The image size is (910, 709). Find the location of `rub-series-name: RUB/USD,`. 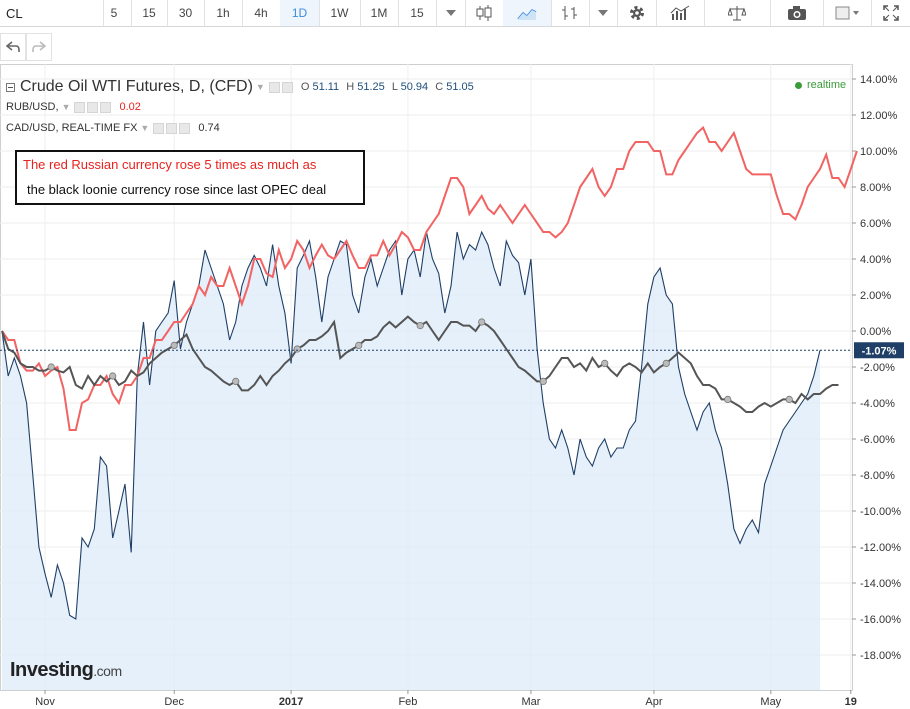

rub-series-name: RUB/USD, is located at coordinates (32, 107).